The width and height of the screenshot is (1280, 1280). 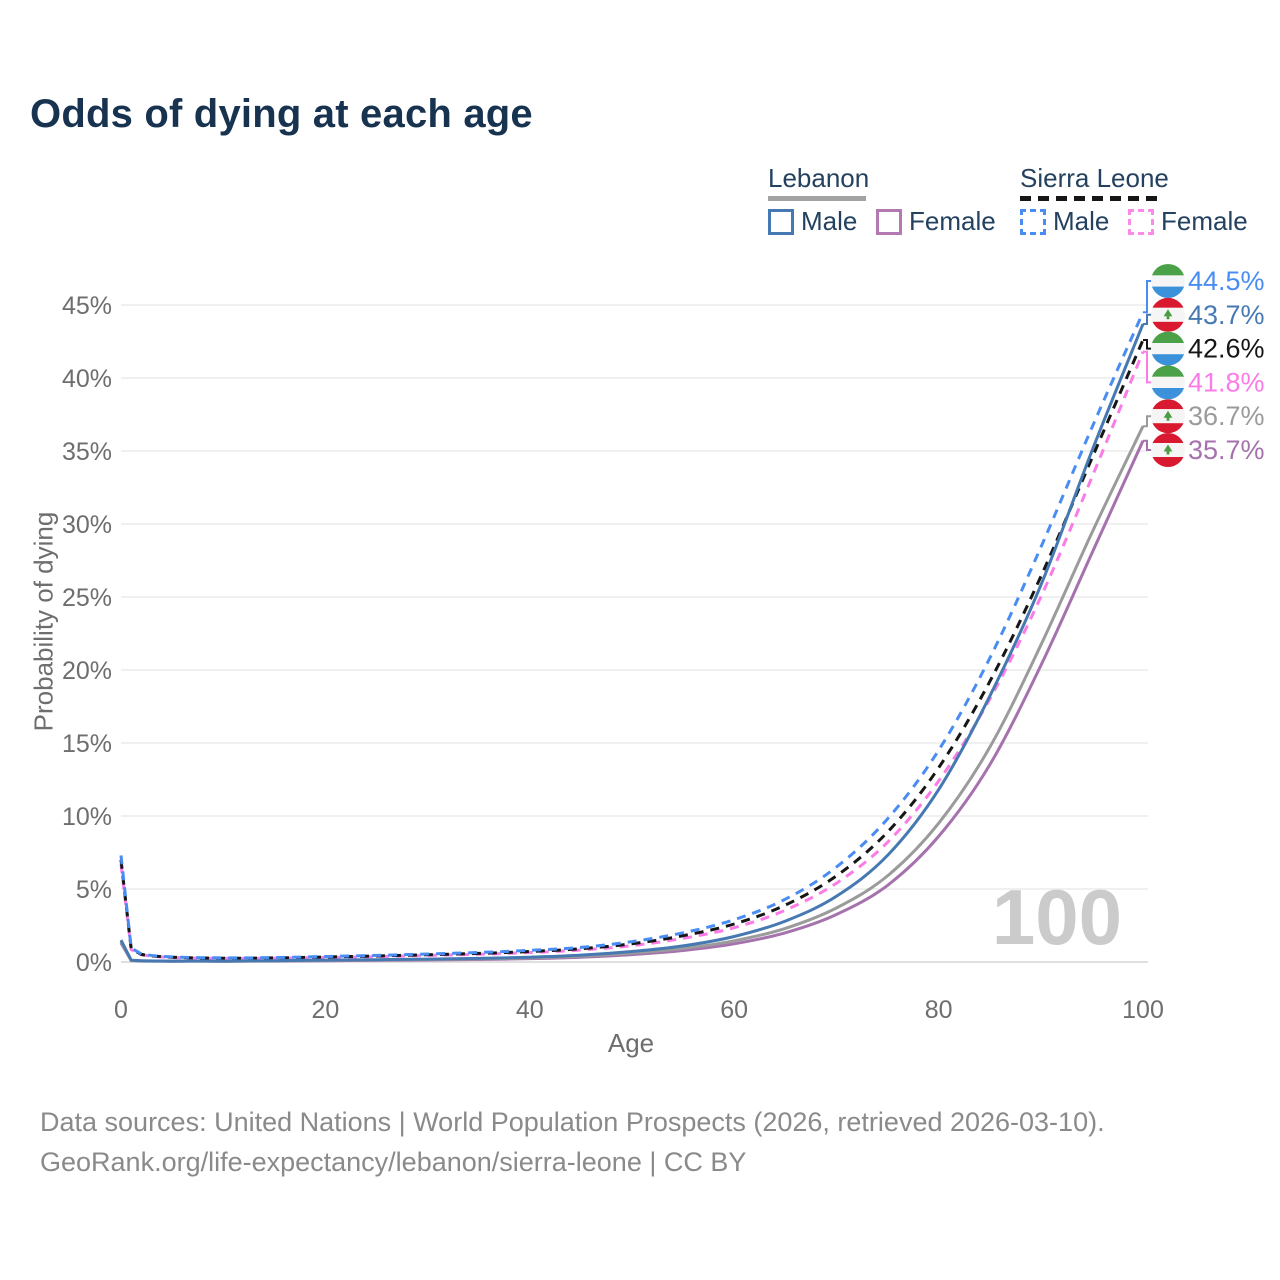 What do you see at coordinates (817, 198) in the screenshot?
I see `legend-underline-lebanon-solid-line` at bounding box center [817, 198].